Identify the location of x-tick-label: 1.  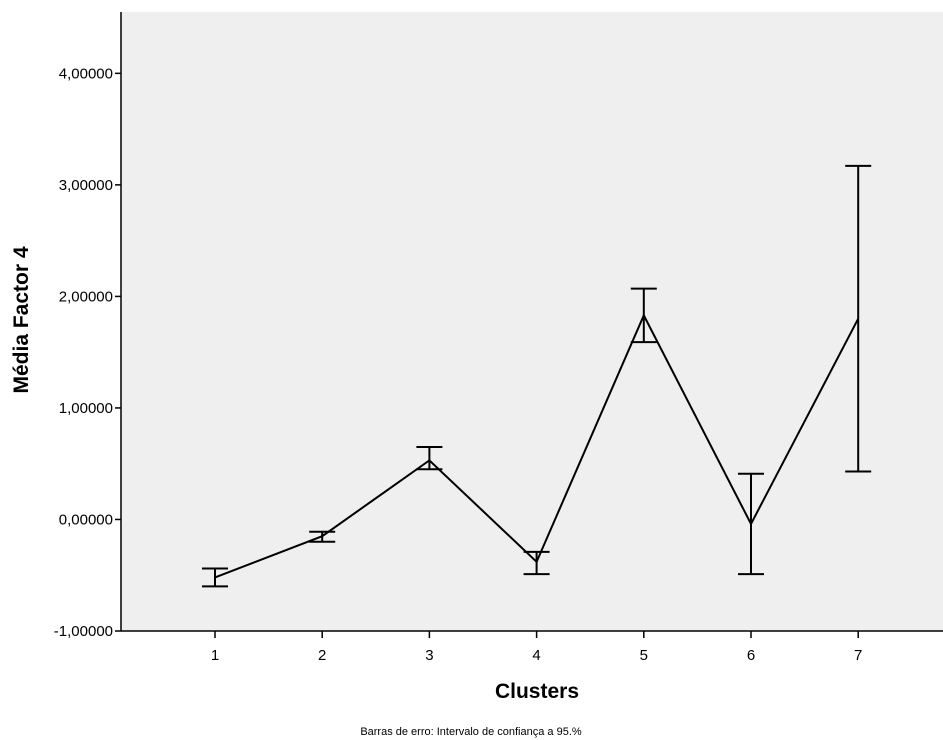
(215, 655).